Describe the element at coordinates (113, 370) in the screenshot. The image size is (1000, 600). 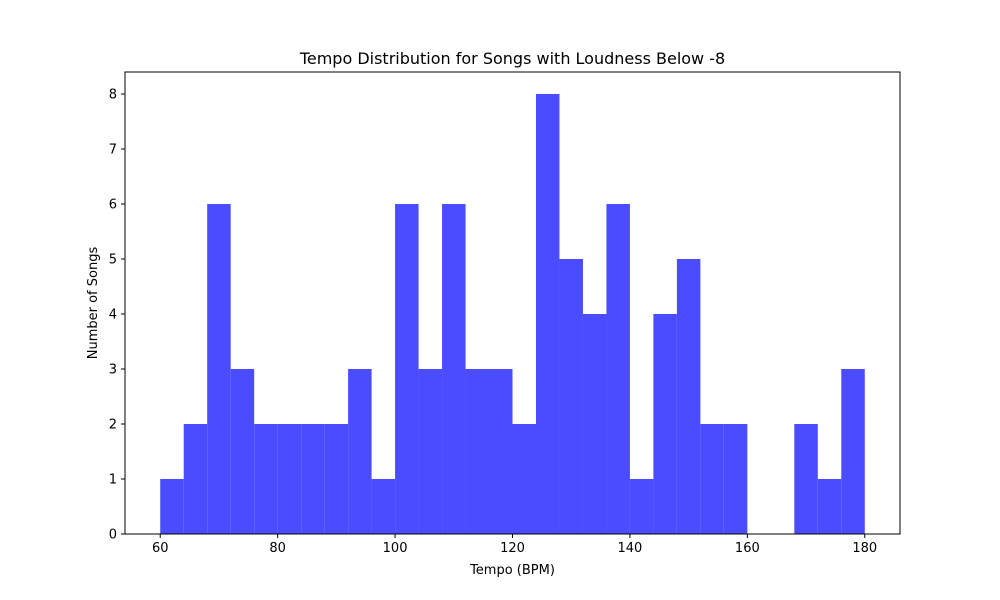
I see `y-tick-label: 3` at that location.